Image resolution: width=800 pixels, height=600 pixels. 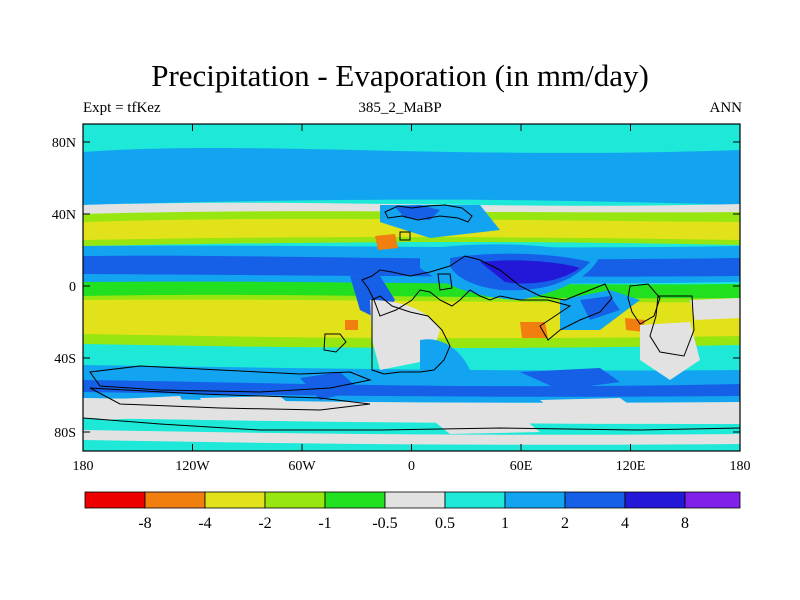 I want to click on colorbar-label: 4, so click(x=625, y=523).